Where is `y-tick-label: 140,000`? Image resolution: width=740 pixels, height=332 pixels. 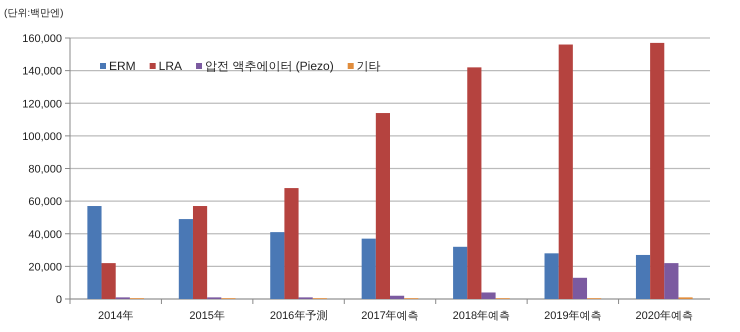
y-tick-label: 140,000 is located at coordinates (42, 72).